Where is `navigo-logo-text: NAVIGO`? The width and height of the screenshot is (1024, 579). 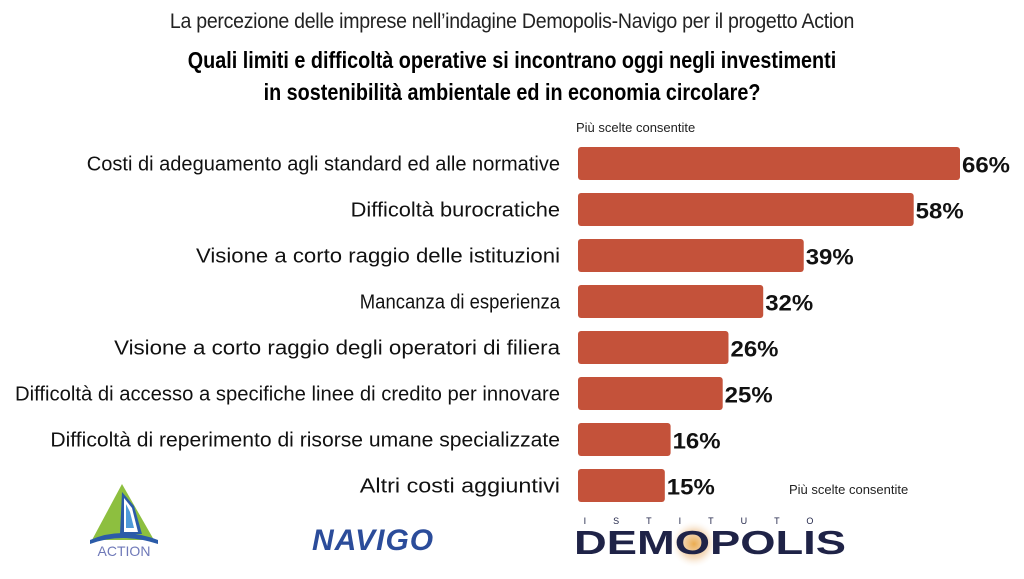 navigo-logo-text: NAVIGO is located at coordinates (373, 540).